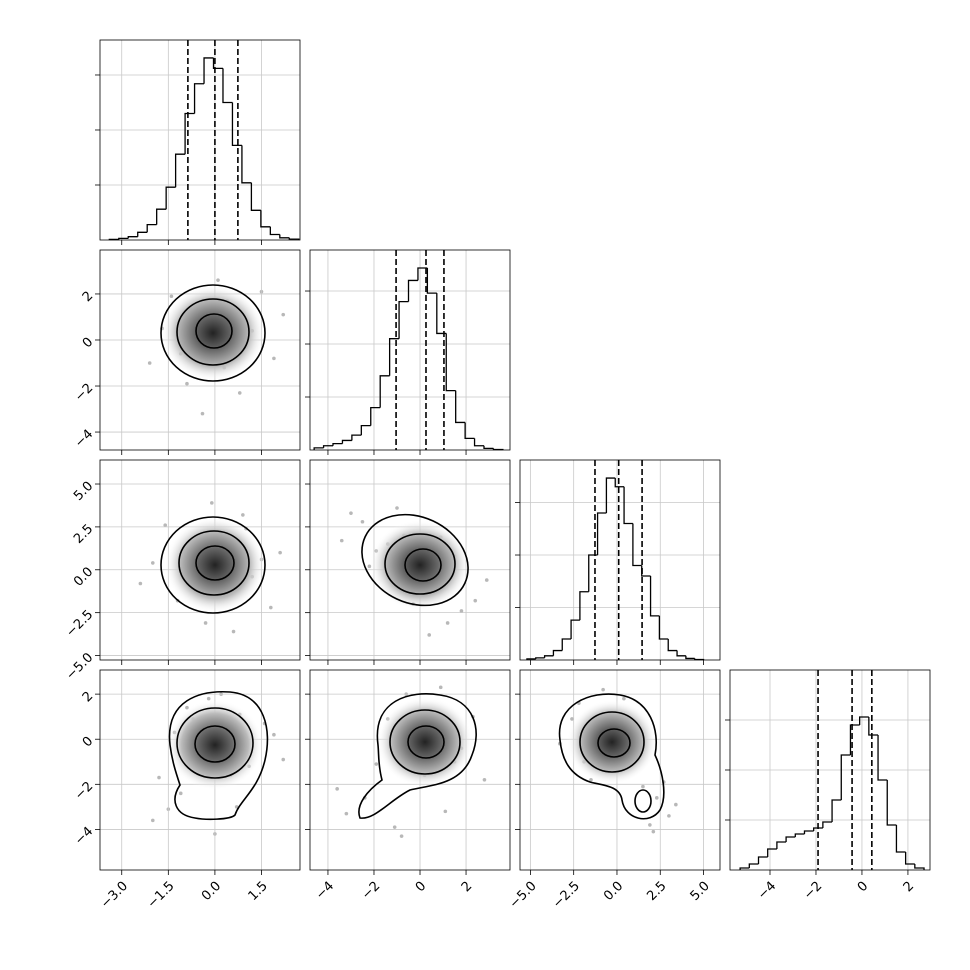  What do you see at coordinates (161, 895) in the screenshot?
I see `x-tick-label: −1.5` at bounding box center [161, 895].